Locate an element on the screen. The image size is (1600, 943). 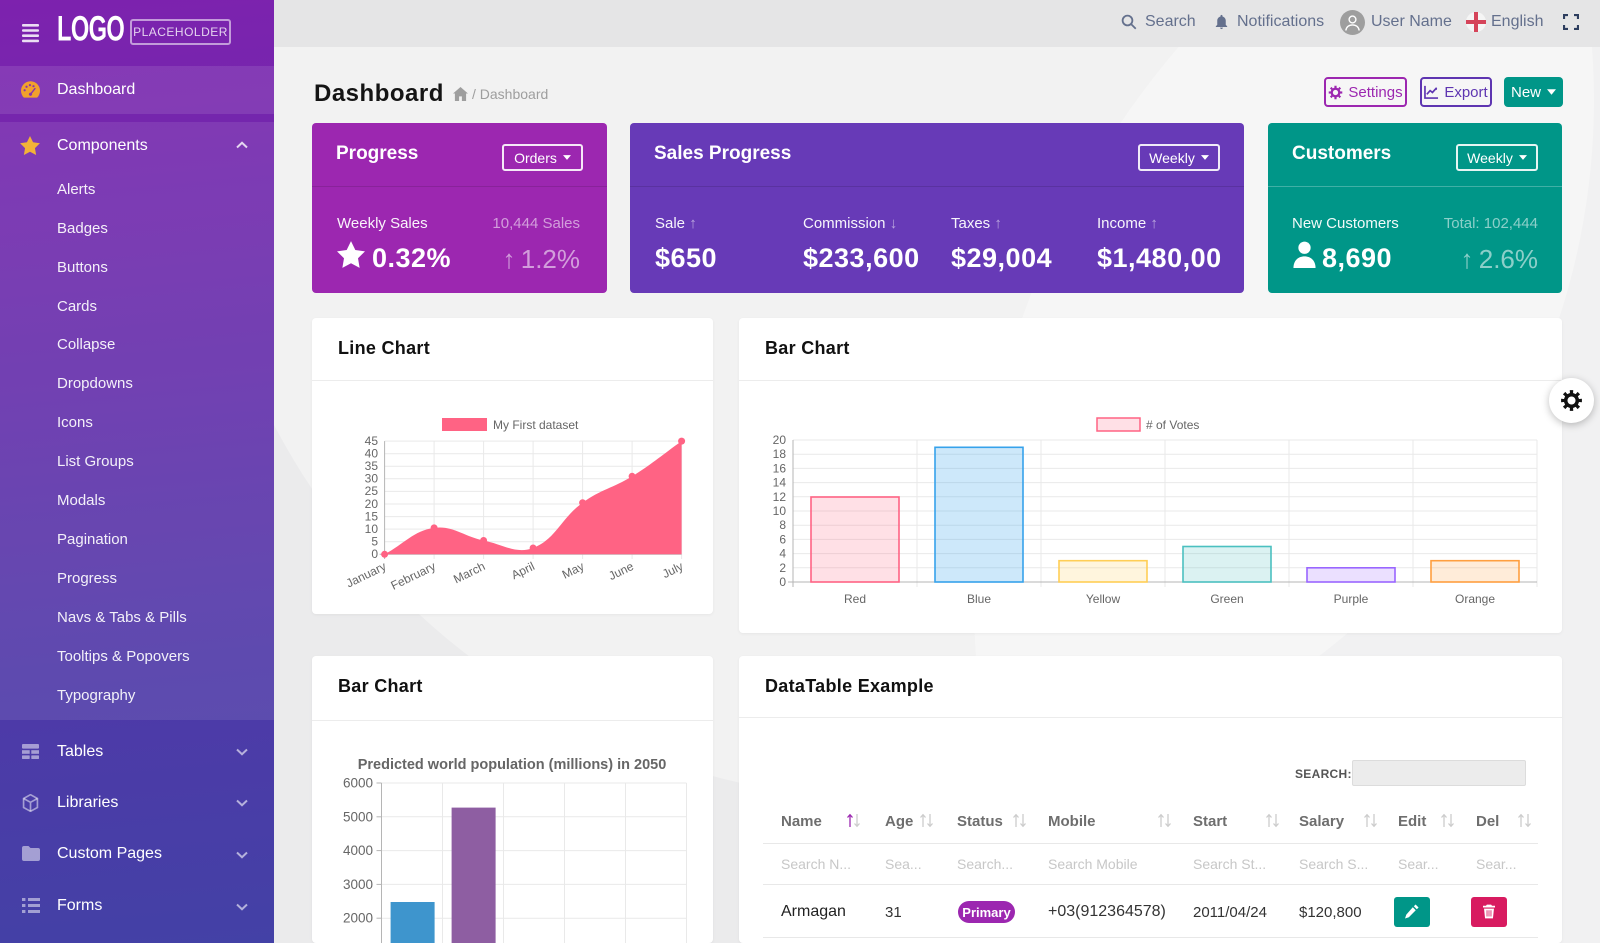
svg-text: Red is located at coordinates (855, 599).